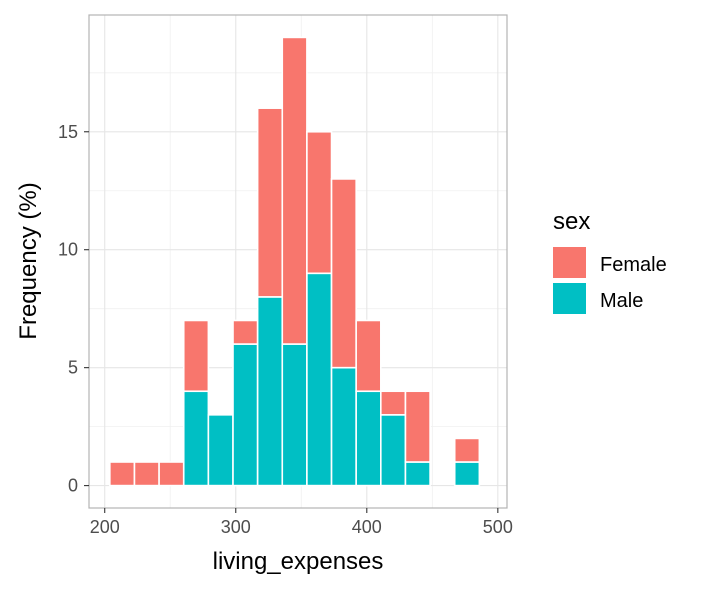 This screenshot has height=590, width=708. I want to click on x-axis-title: living_expenses, so click(298, 561).